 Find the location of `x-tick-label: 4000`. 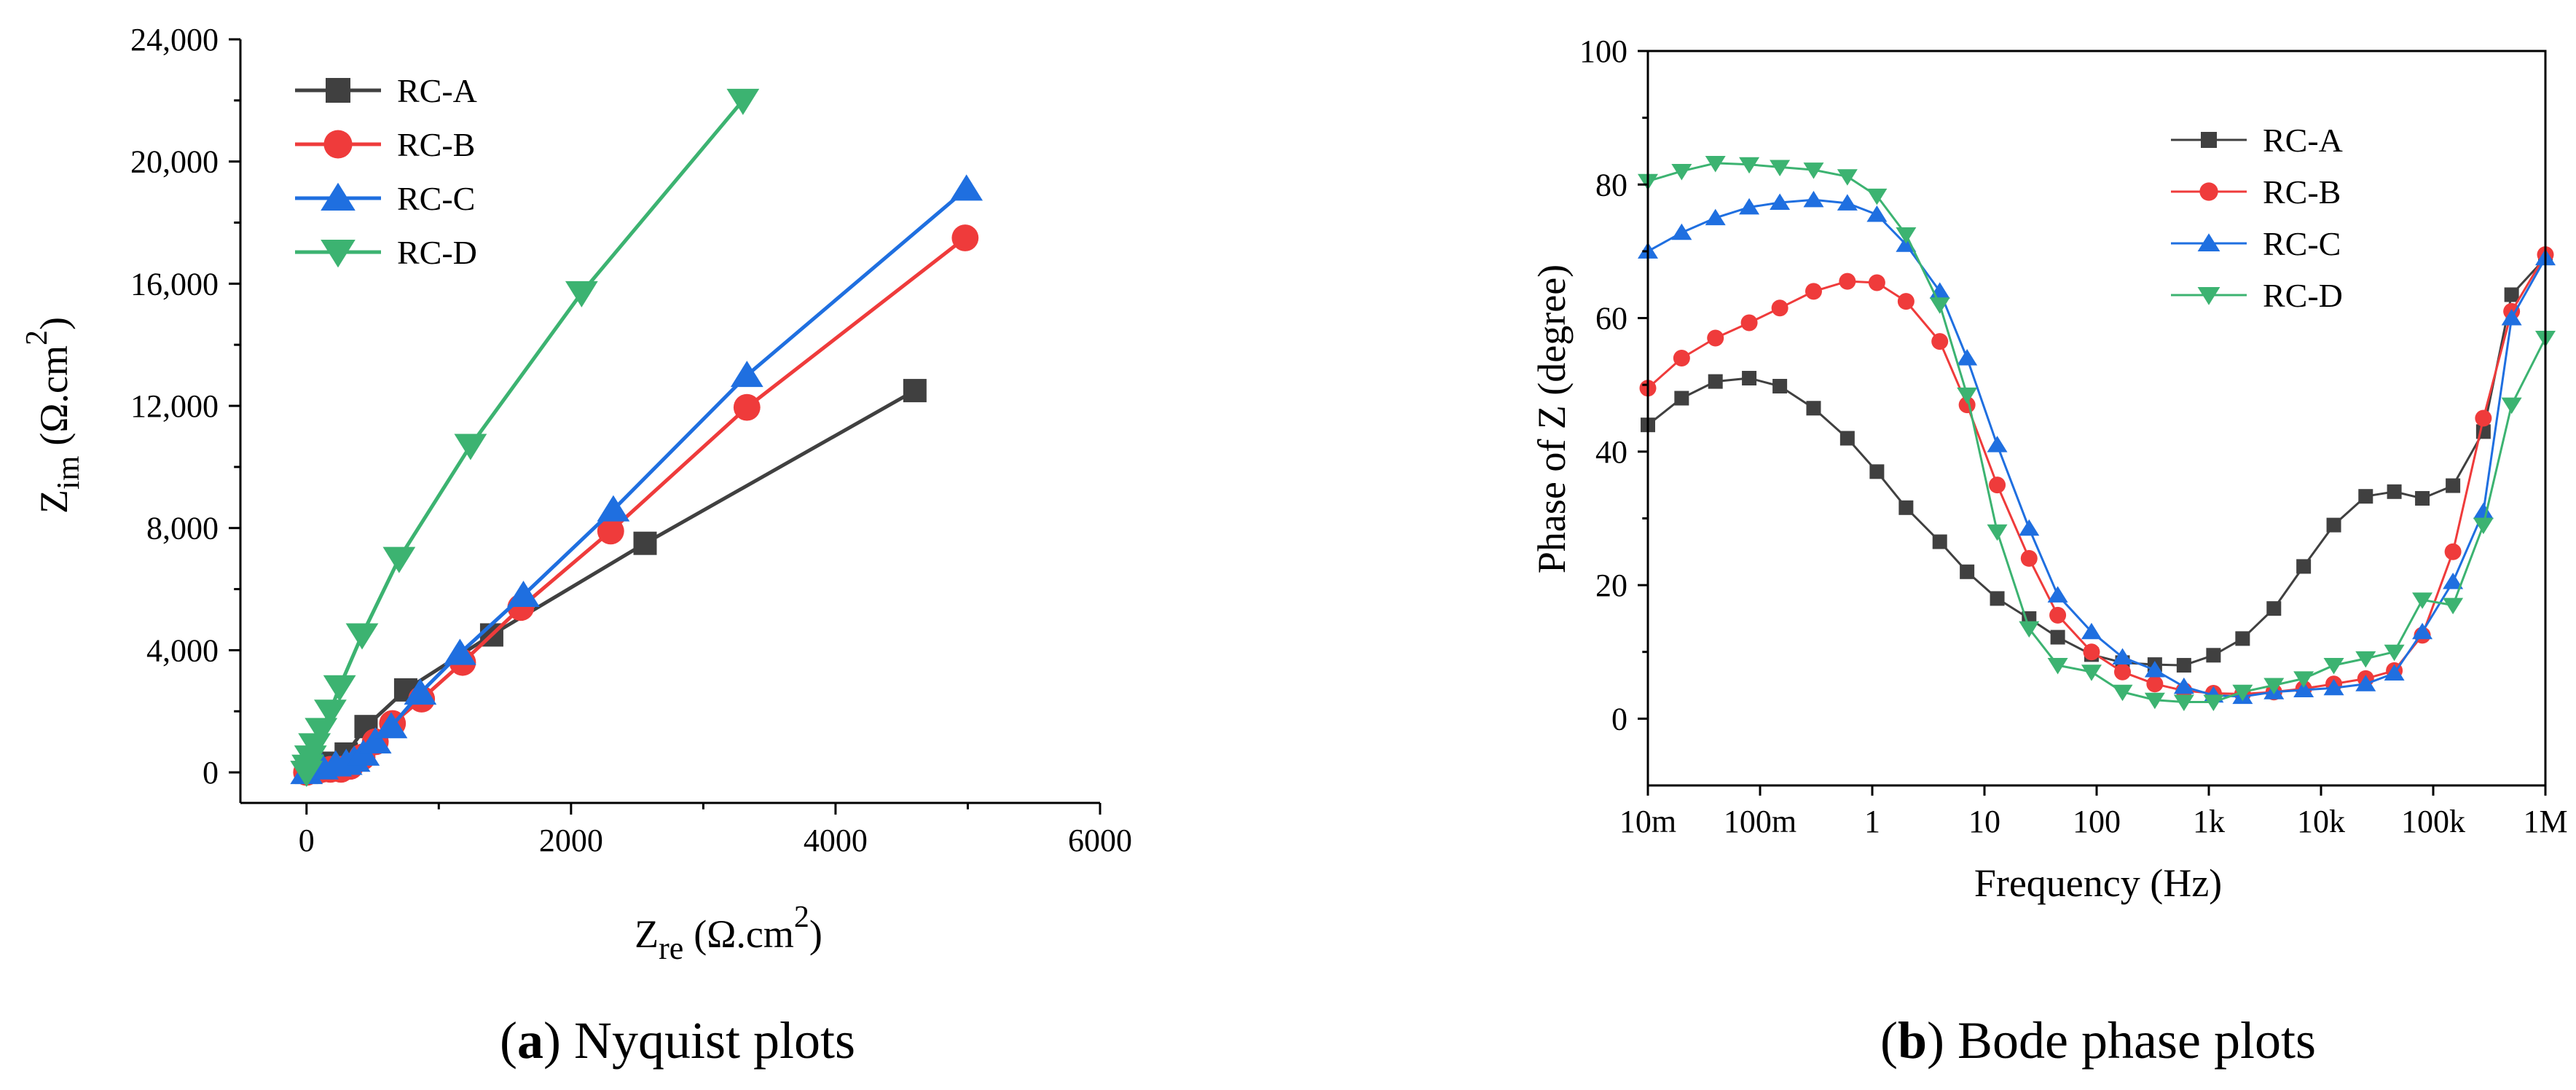

x-tick-label: 4000 is located at coordinates (836, 841).